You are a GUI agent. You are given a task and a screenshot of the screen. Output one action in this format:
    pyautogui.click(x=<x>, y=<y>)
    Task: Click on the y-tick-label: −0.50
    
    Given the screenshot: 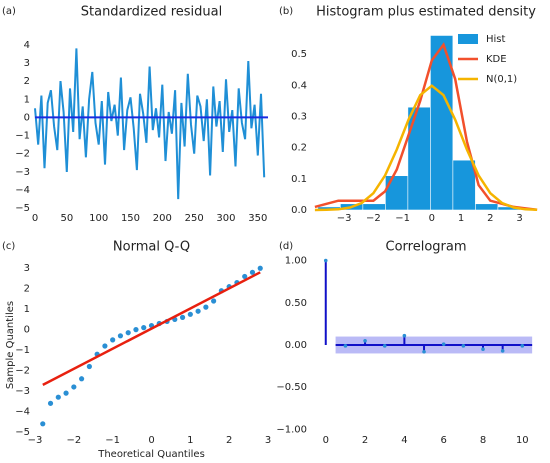 What is the action you would take?
    pyautogui.click(x=291, y=387)
    